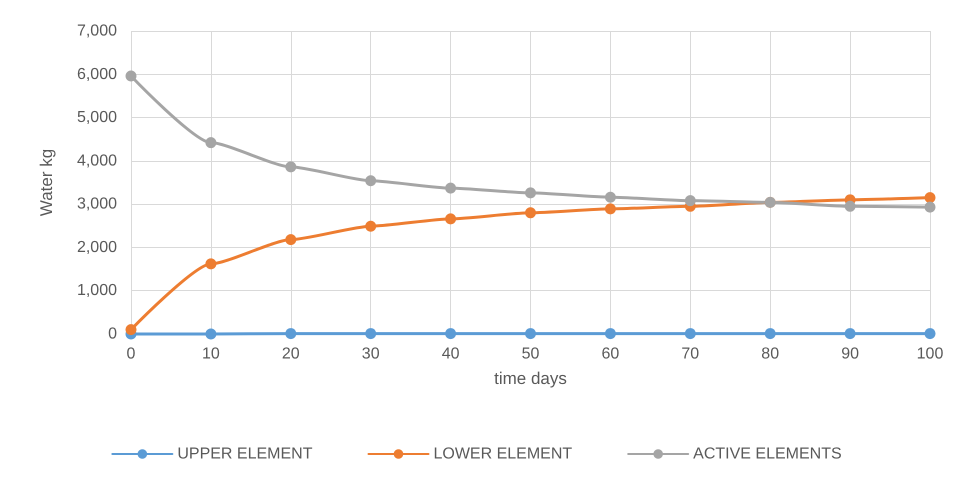 The height and width of the screenshot is (479, 953). I want to click on y-tick-label: 4,000, so click(97, 161).